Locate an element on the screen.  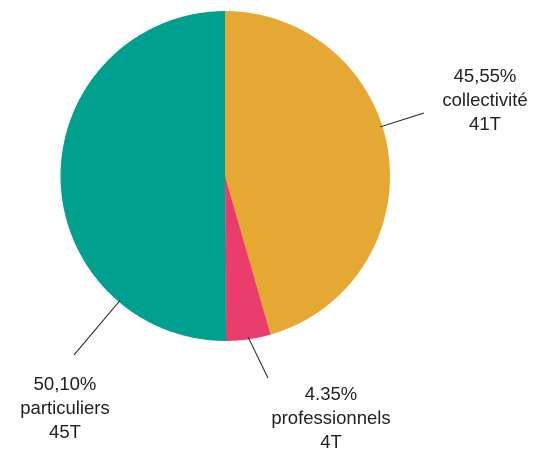
slice-label-collectivite: 45,55% collectivité 41T is located at coordinates (483, 100).